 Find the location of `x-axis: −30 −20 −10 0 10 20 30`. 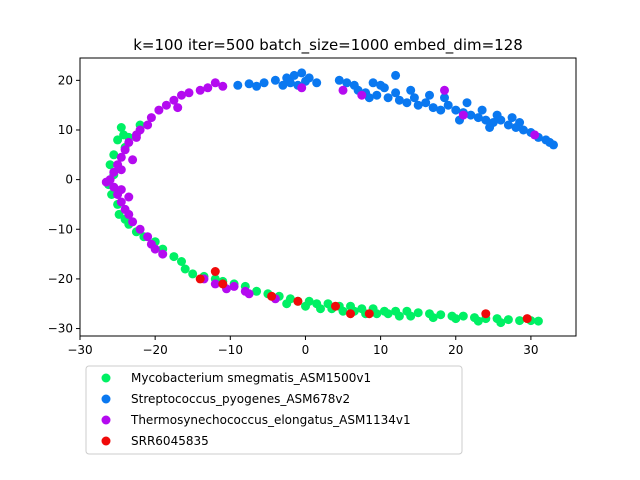

x-axis: −30 −20 −10 0 10 20 30 is located at coordinates (303, 346).